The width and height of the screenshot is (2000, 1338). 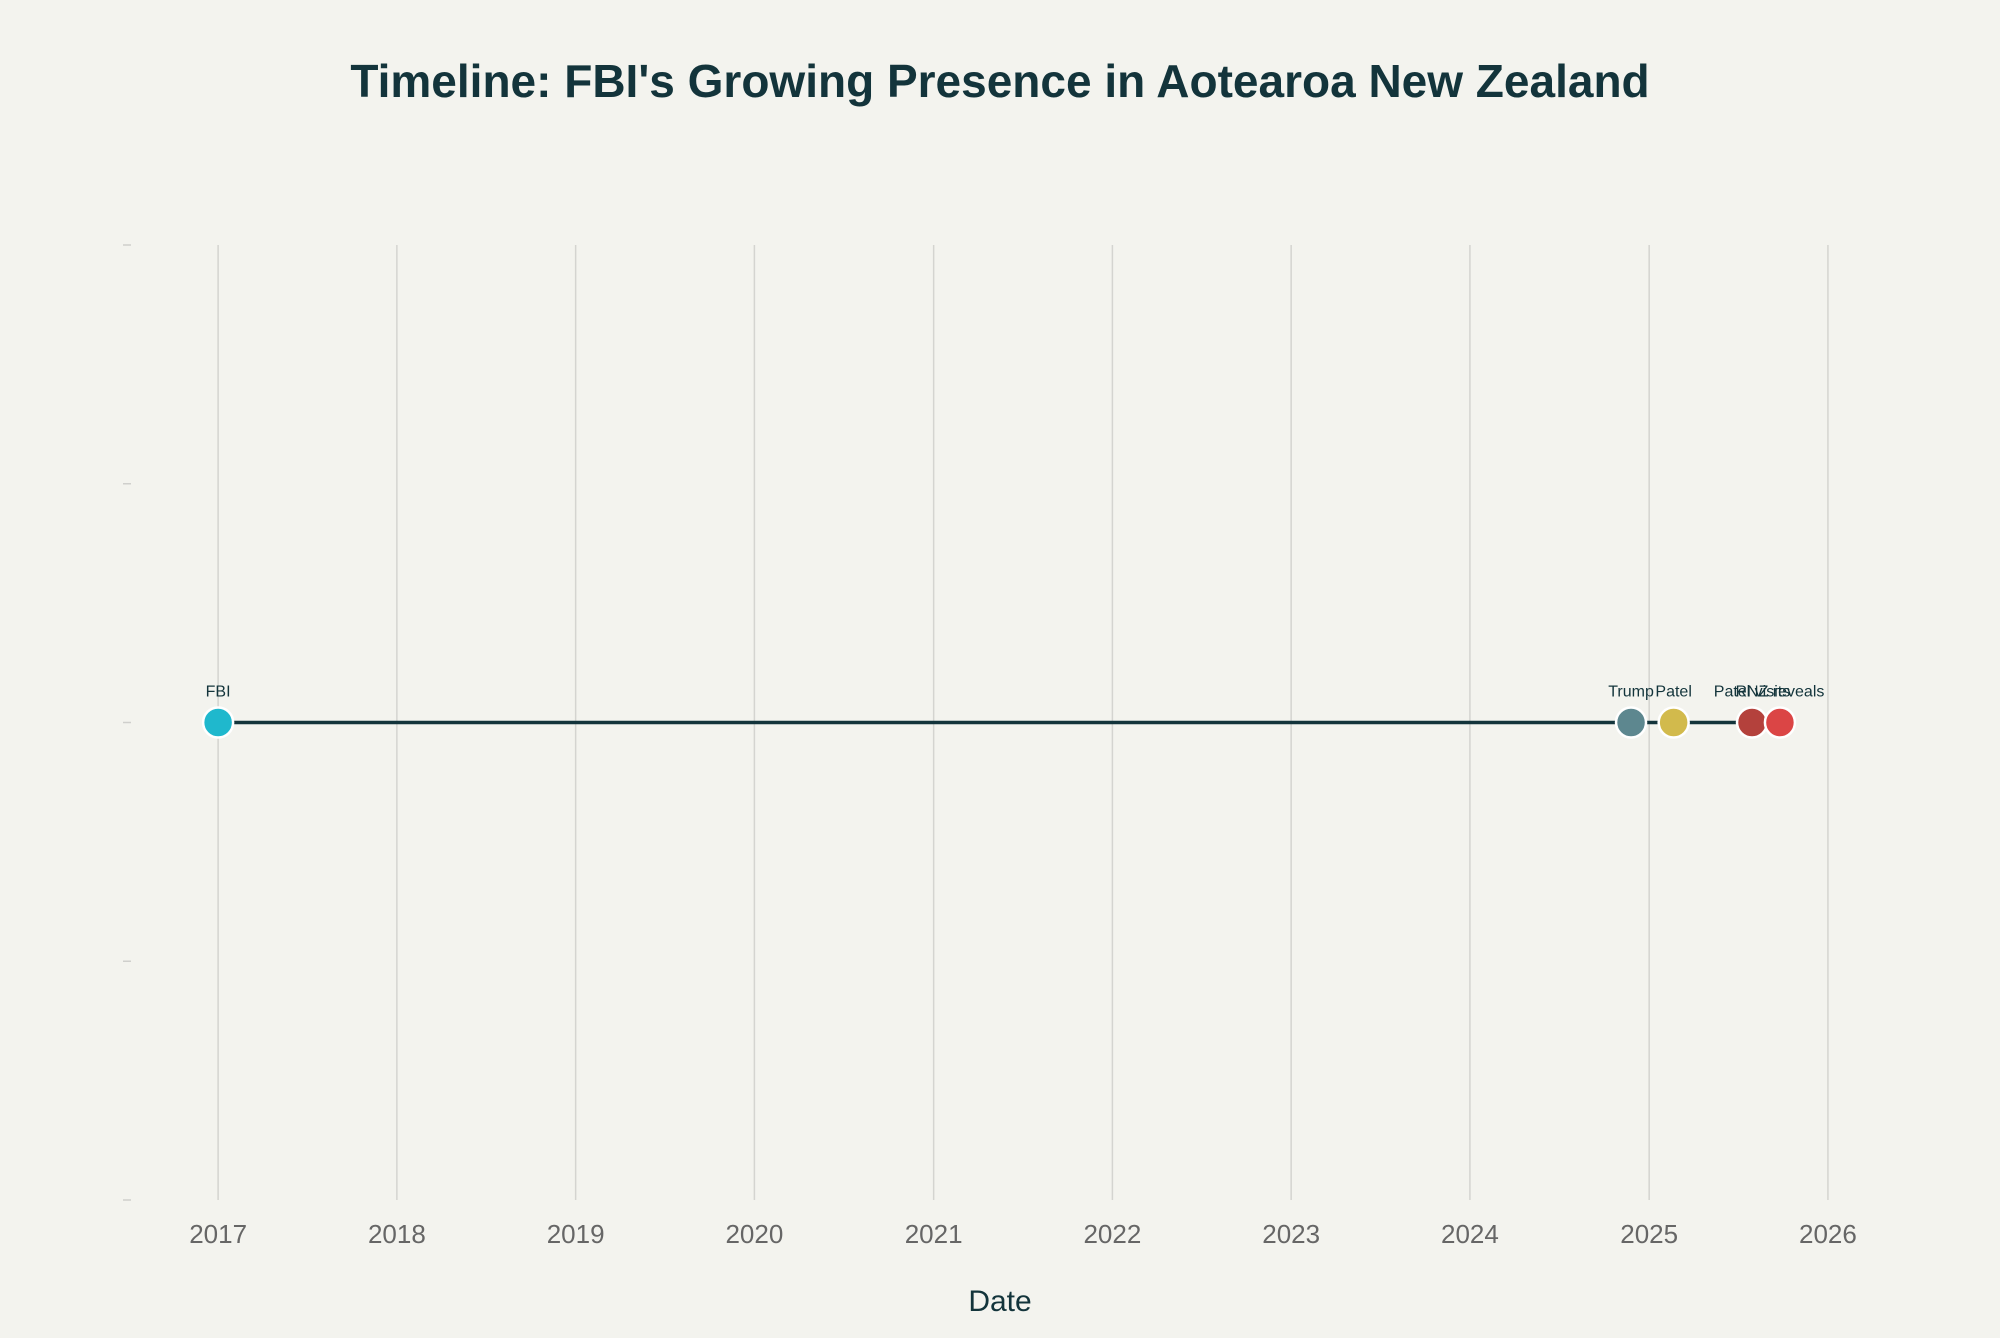 What do you see at coordinates (754, 1234) in the screenshot?
I see `x-tick-label-2020: 2020` at bounding box center [754, 1234].